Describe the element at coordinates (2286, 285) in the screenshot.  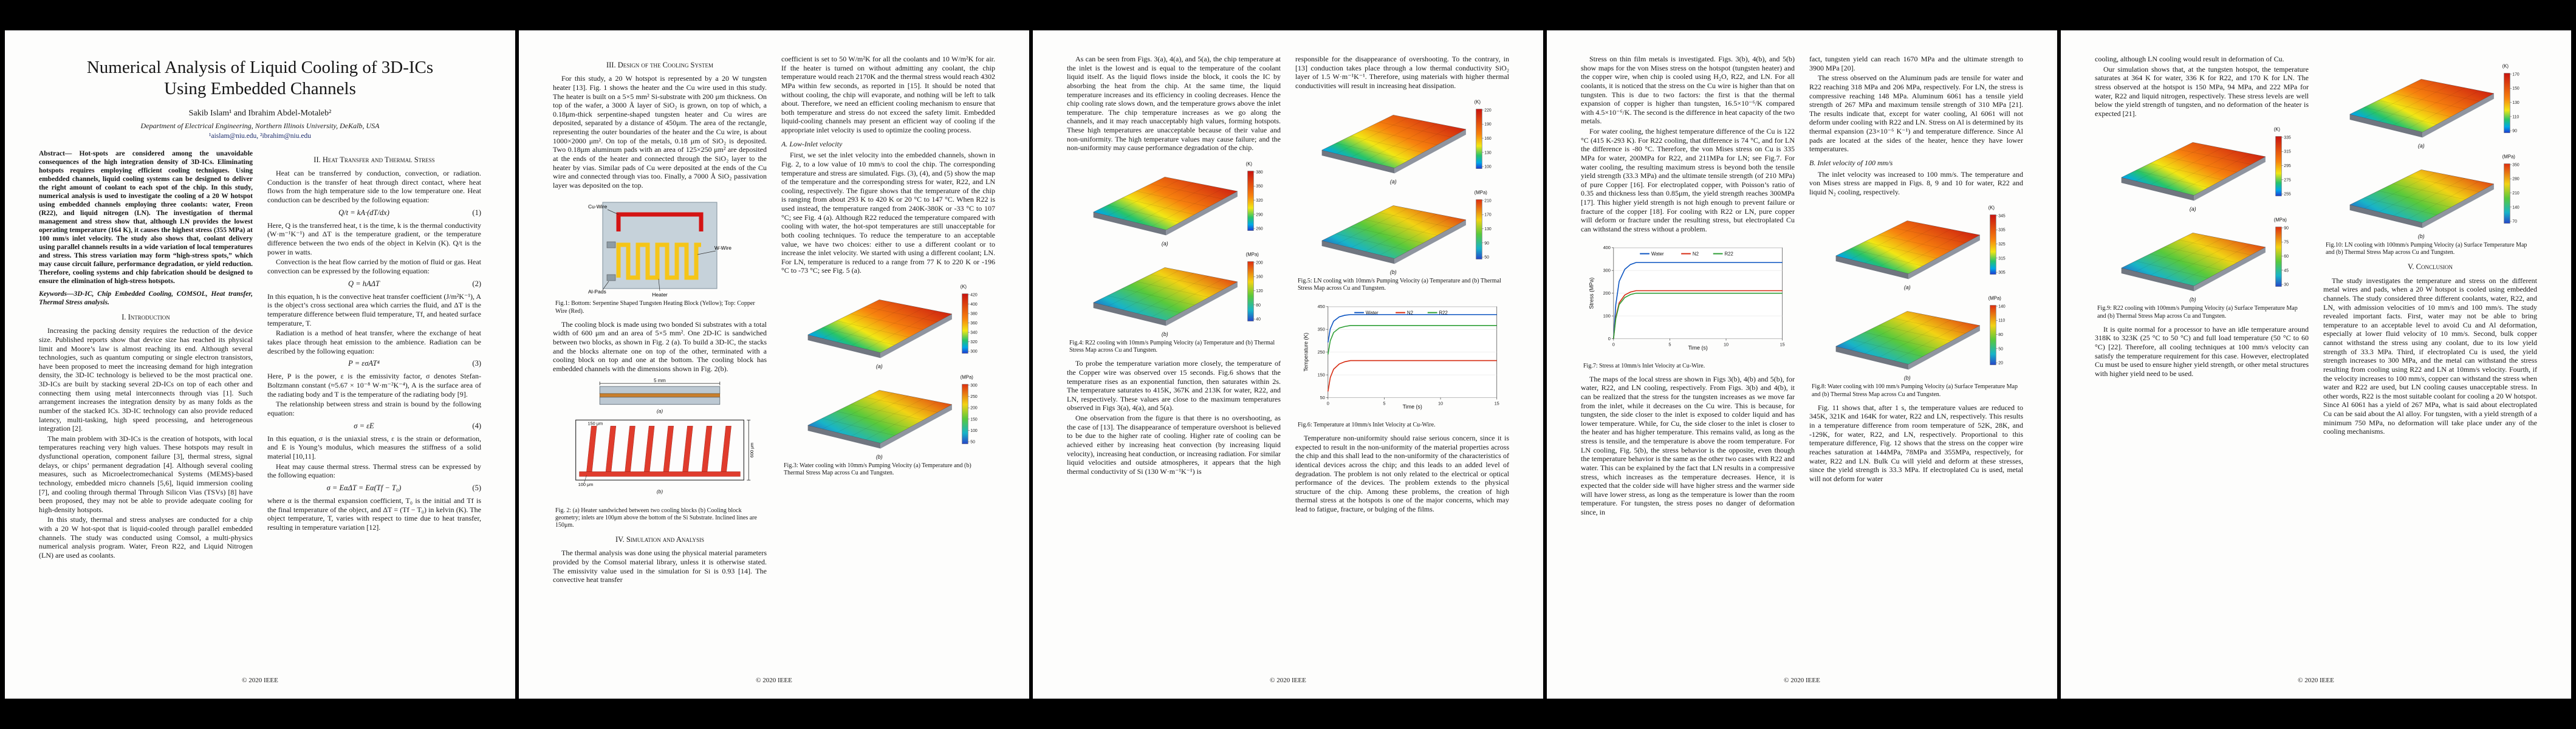
I see `svg-text: 30` at that location.